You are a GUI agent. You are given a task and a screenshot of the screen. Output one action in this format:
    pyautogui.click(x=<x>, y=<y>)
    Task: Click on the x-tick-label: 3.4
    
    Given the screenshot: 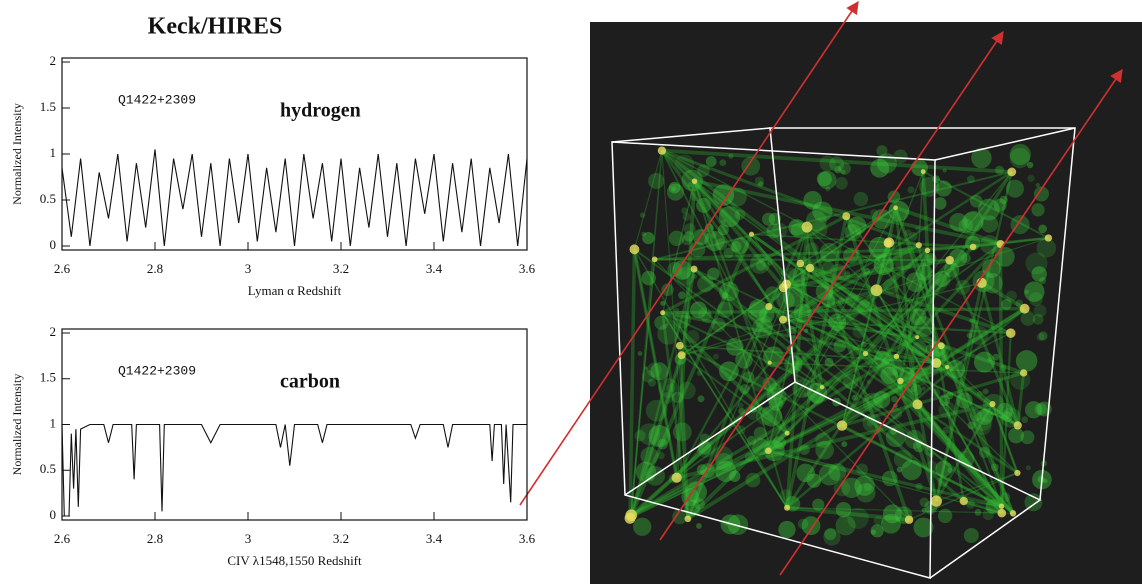 What is the action you would take?
    pyautogui.click(x=434, y=268)
    